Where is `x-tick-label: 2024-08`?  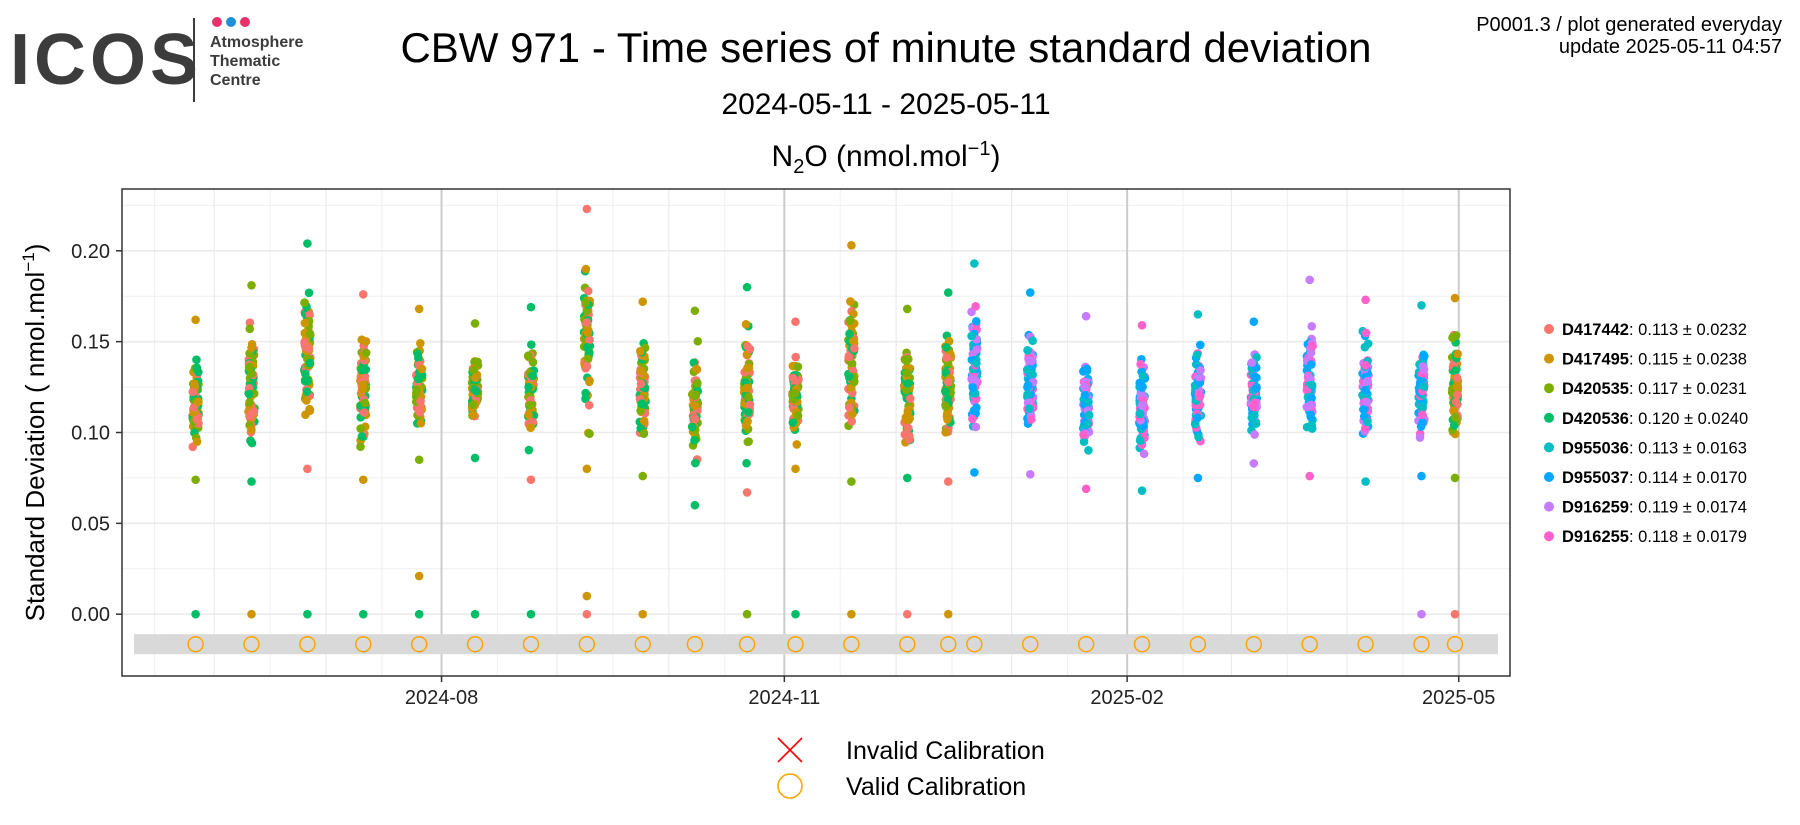 x-tick-label: 2024-08 is located at coordinates (441, 698).